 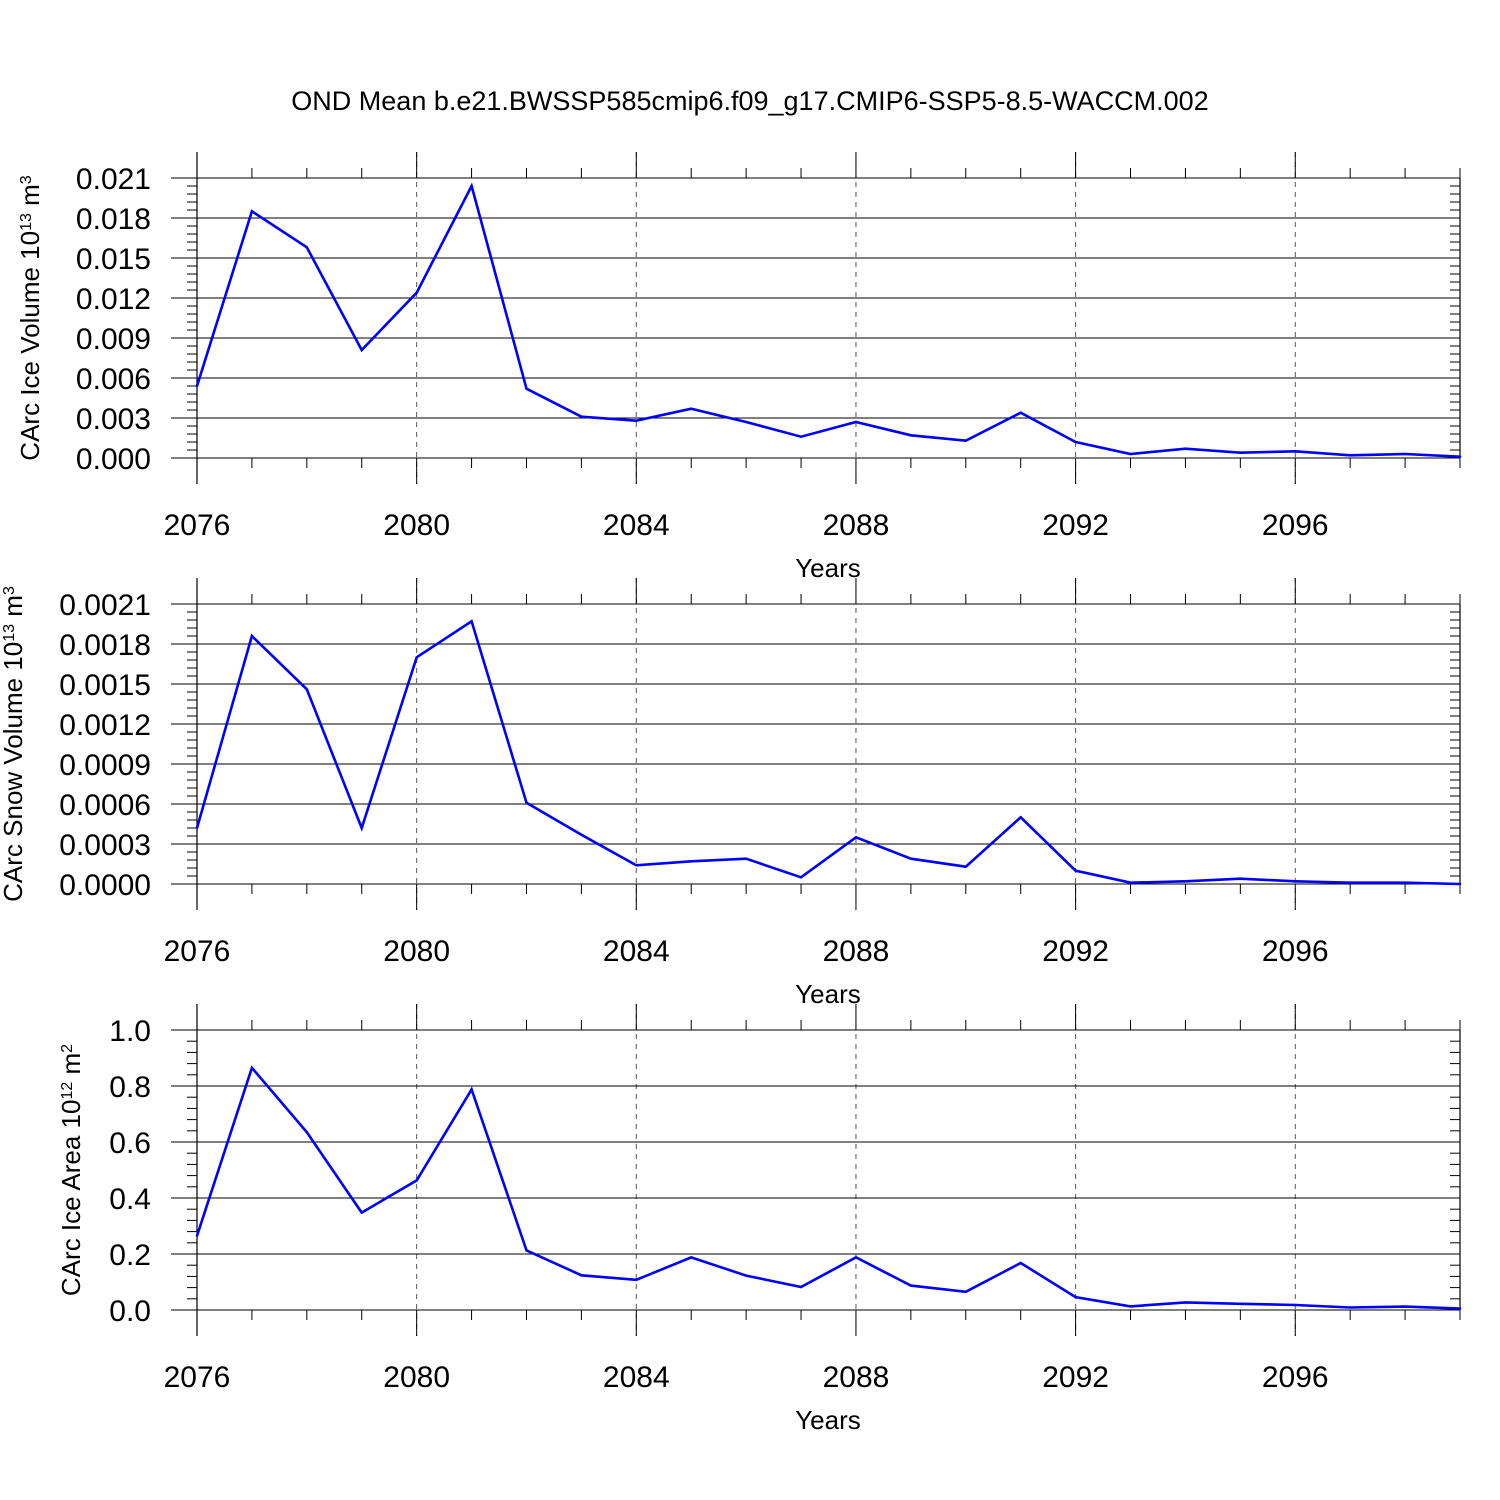 I want to click on y-tick-label: 0.0021, so click(x=105, y=605).